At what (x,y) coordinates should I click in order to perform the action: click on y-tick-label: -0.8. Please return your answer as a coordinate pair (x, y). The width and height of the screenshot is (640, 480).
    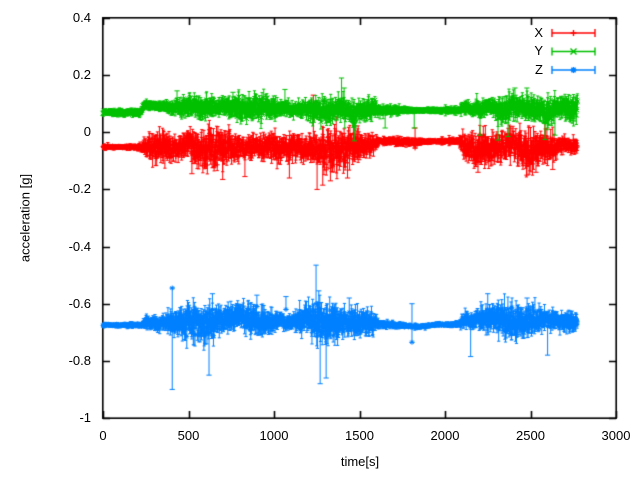
    Looking at the image, I should click on (79, 360).